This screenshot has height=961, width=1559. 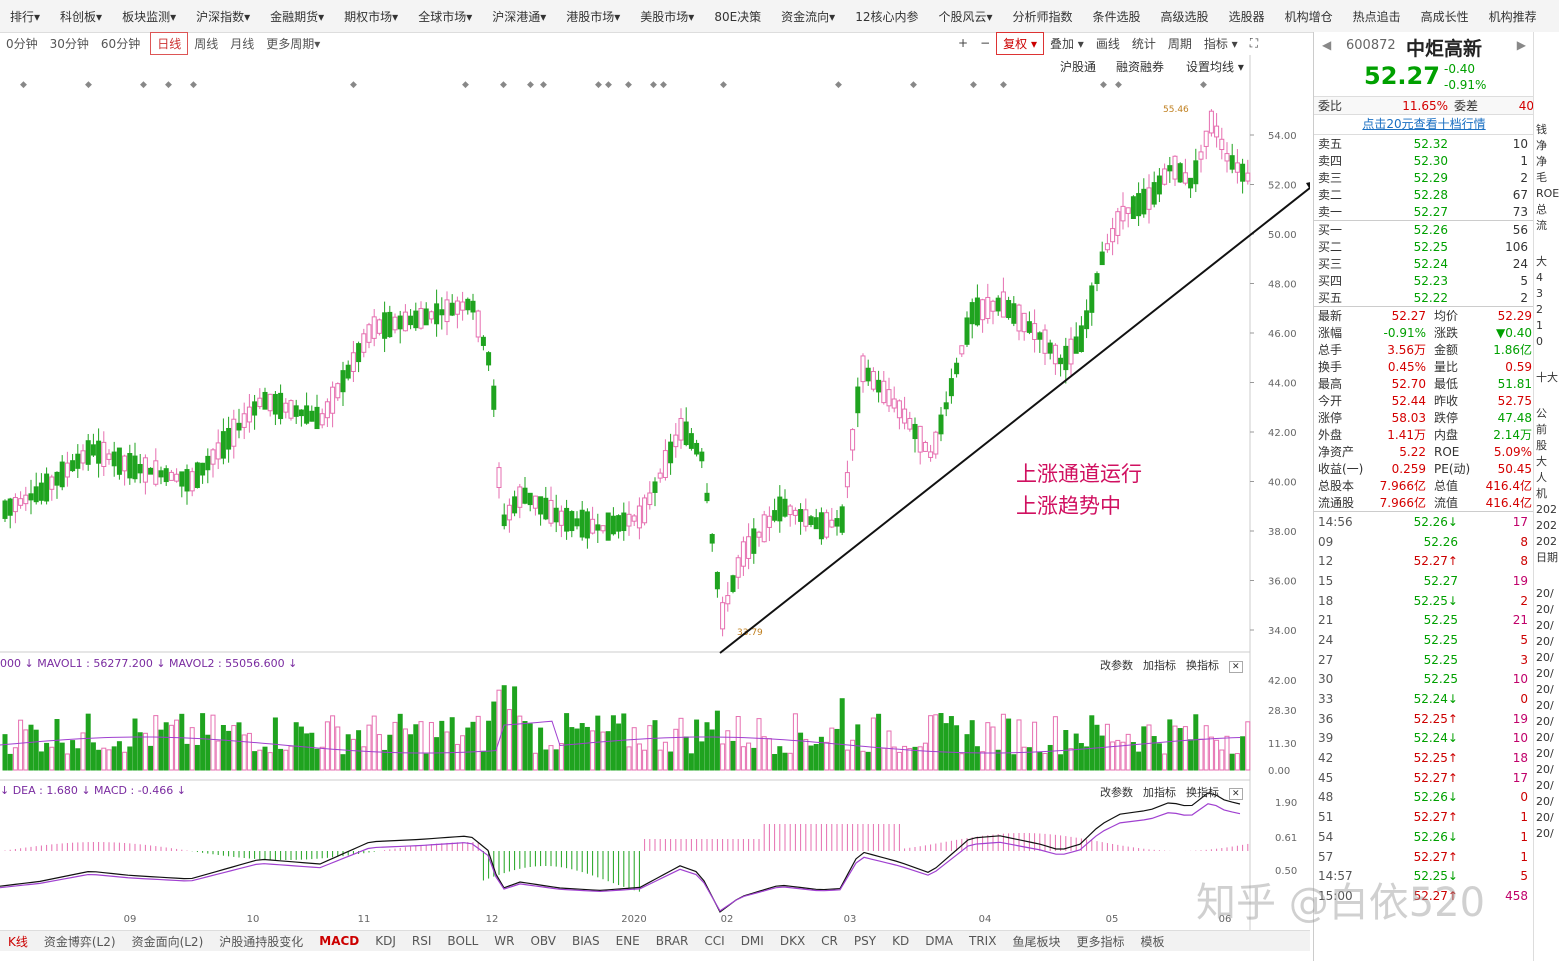 What do you see at coordinates (1444, 49) in the screenshot?
I see `stock-name: 中炬高新` at bounding box center [1444, 49].